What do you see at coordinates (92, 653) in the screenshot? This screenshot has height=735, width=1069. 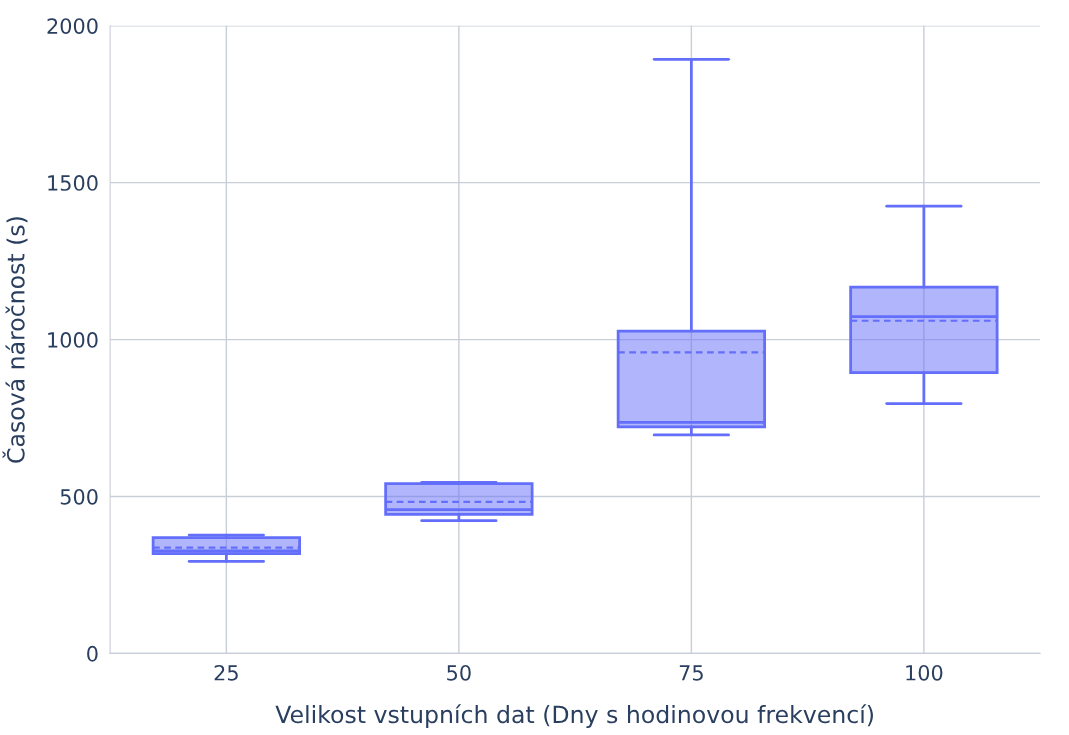 I see `y-tick-label: 0` at bounding box center [92, 653].